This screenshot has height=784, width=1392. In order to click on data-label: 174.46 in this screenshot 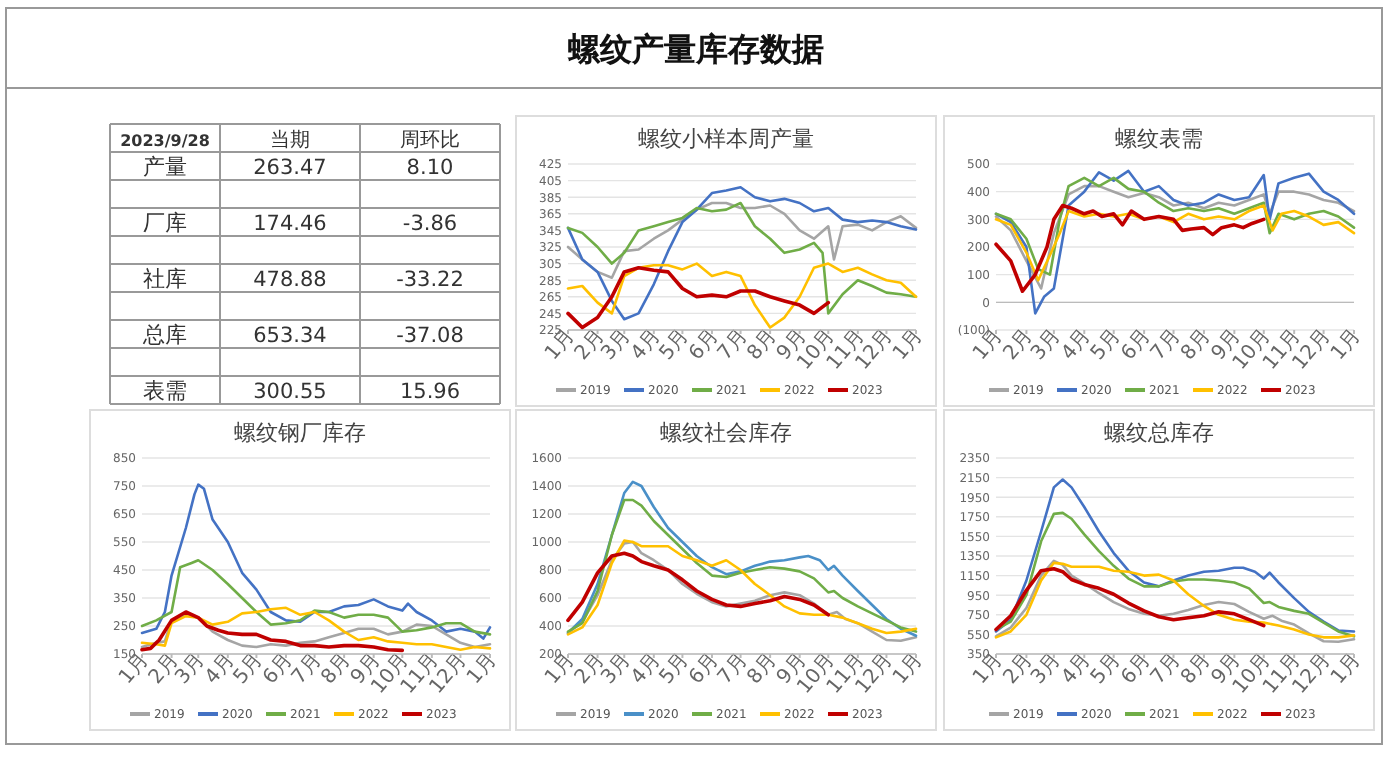, I will do `click(290, 224)`.